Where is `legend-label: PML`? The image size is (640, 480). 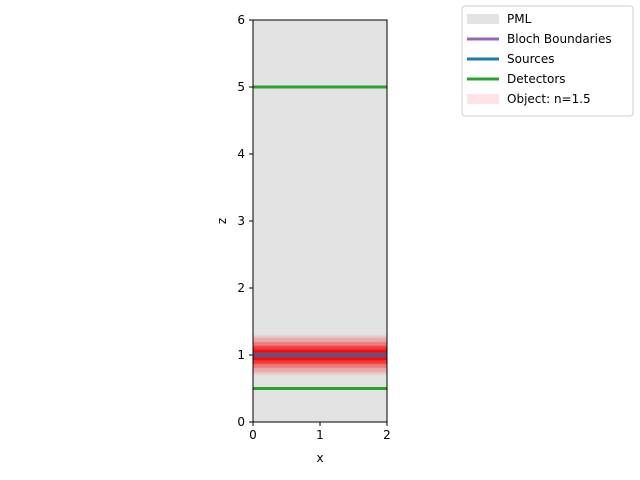 legend-label: PML is located at coordinates (519, 19).